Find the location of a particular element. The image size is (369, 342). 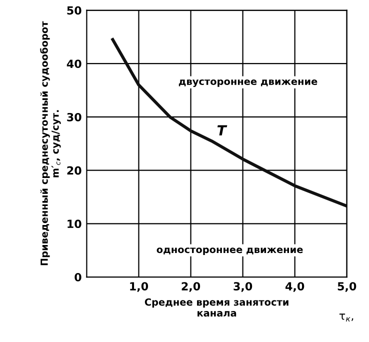

y-tick-label: 20 is located at coordinates (74, 170).